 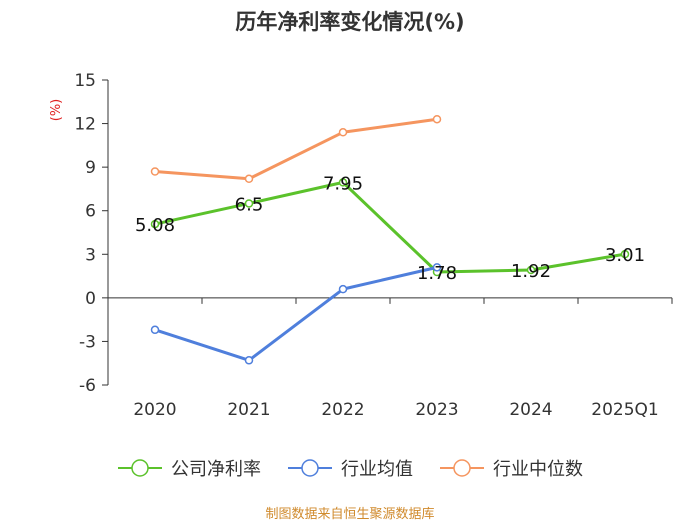 What do you see at coordinates (437, 273) in the screenshot?
I see `data-label: 1.78` at bounding box center [437, 273].